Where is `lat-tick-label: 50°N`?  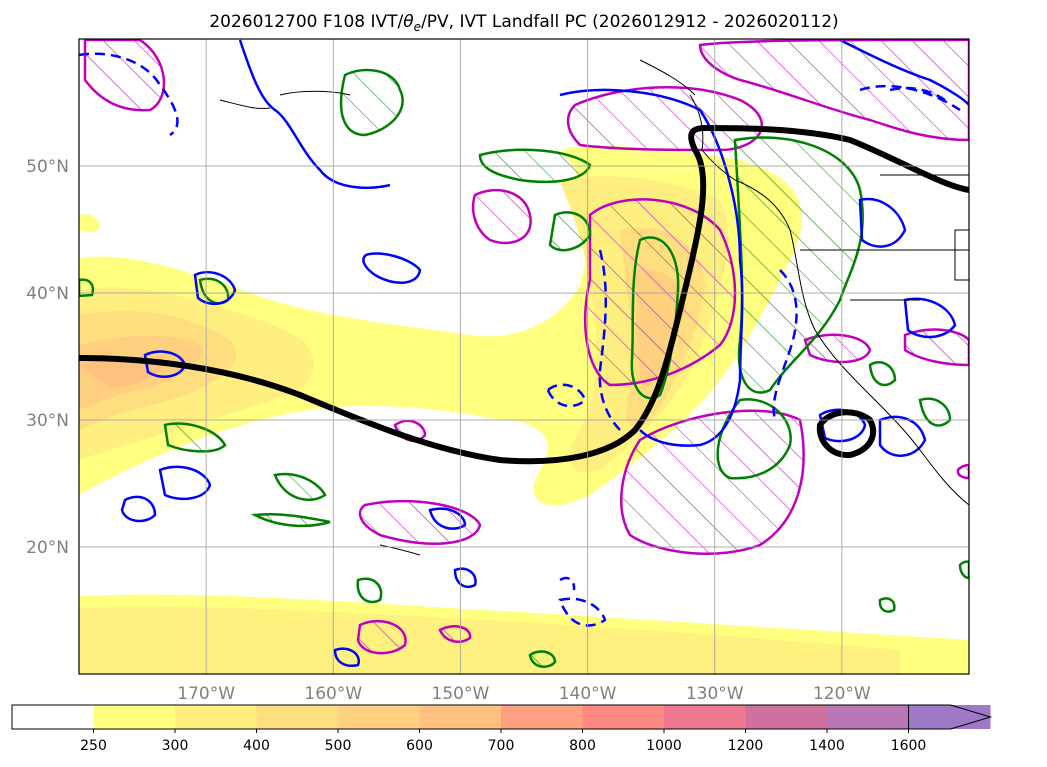 lat-tick-label: 50°N is located at coordinates (47, 167).